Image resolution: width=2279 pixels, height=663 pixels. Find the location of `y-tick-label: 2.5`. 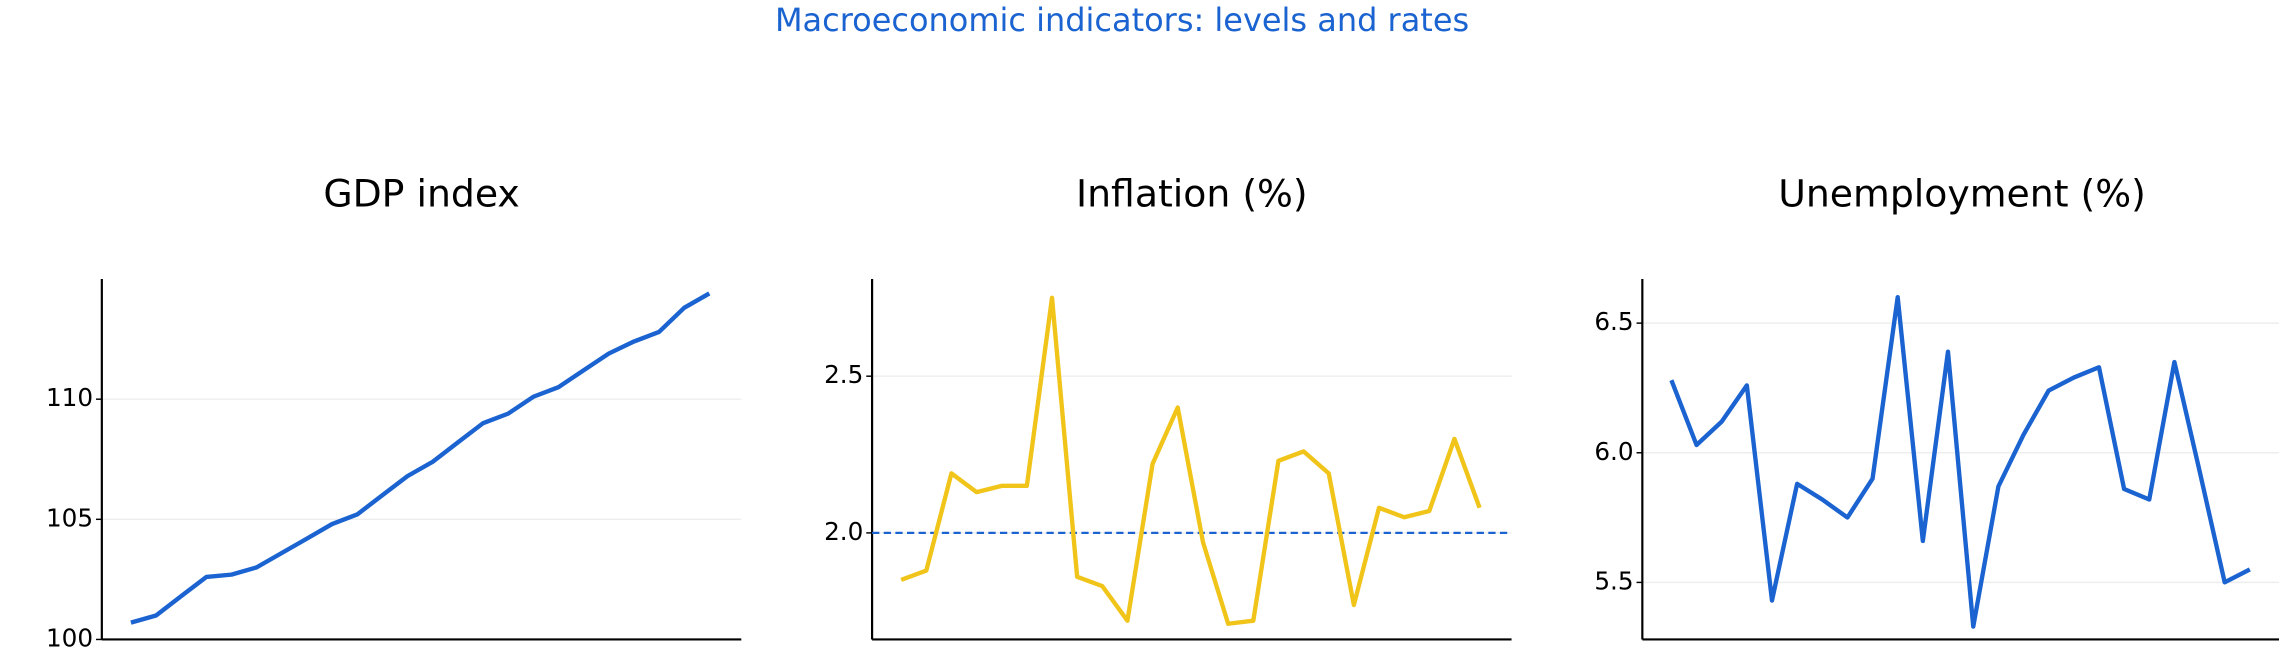

y-tick-label: 2.5 is located at coordinates (843, 374).